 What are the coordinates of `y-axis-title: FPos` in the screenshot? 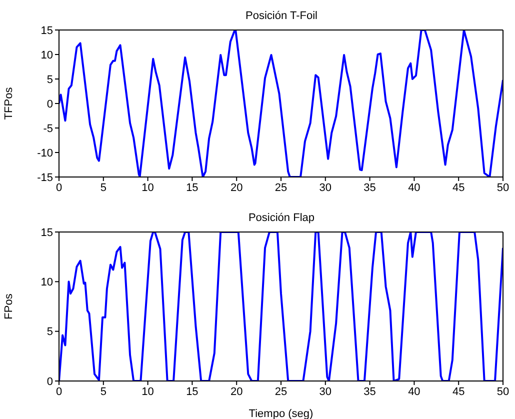 It's located at (8, 306).